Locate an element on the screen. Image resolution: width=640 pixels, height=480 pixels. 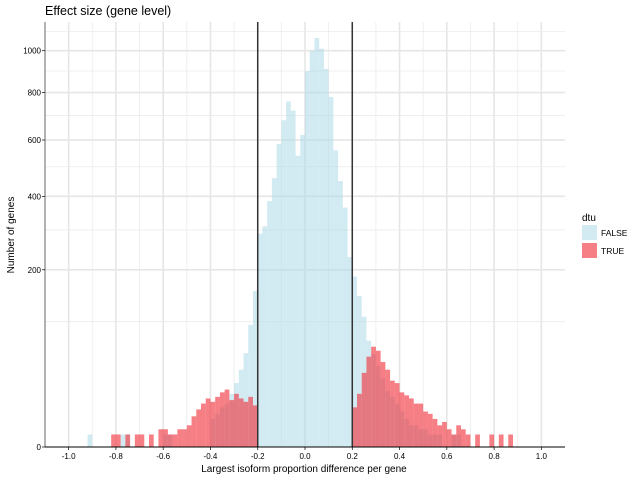
y-tick-label: 200 is located at coordinates (35, 270).